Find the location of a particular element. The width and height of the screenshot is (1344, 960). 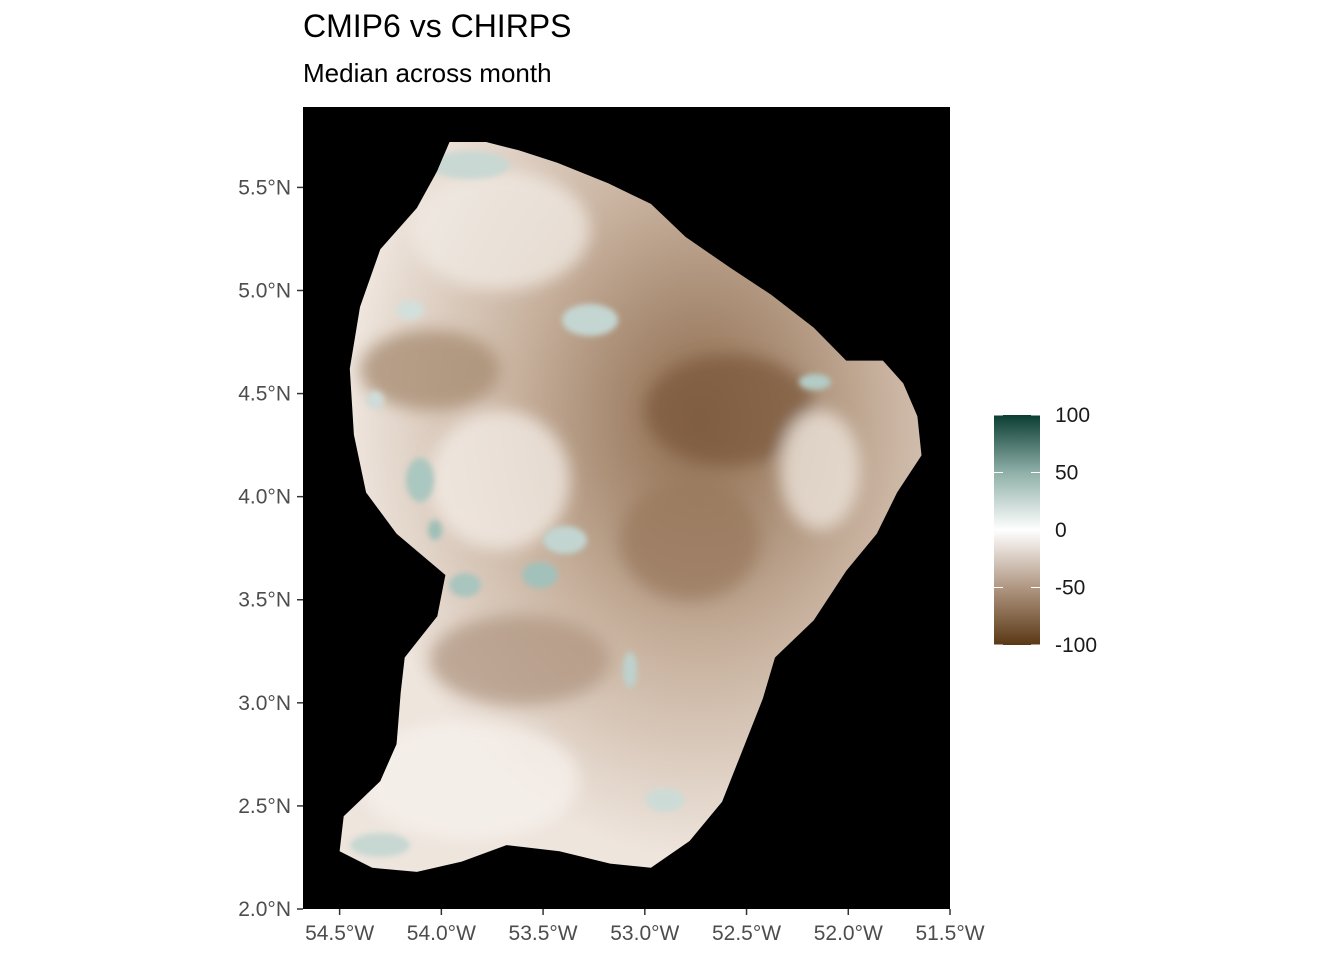

y-tick-label: 4.0°N is located at coordinates (264, 497).